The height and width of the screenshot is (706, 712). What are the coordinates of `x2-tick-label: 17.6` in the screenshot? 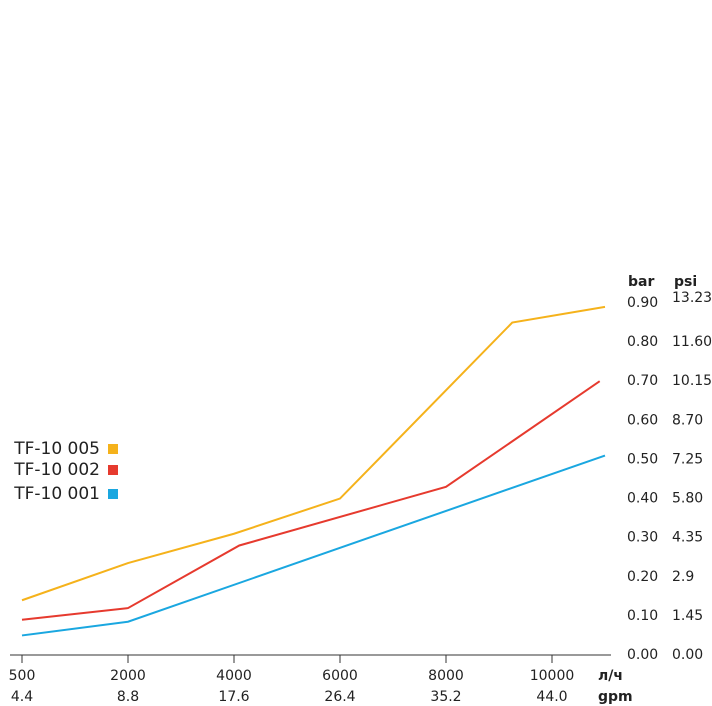 It's located at (233, 697).